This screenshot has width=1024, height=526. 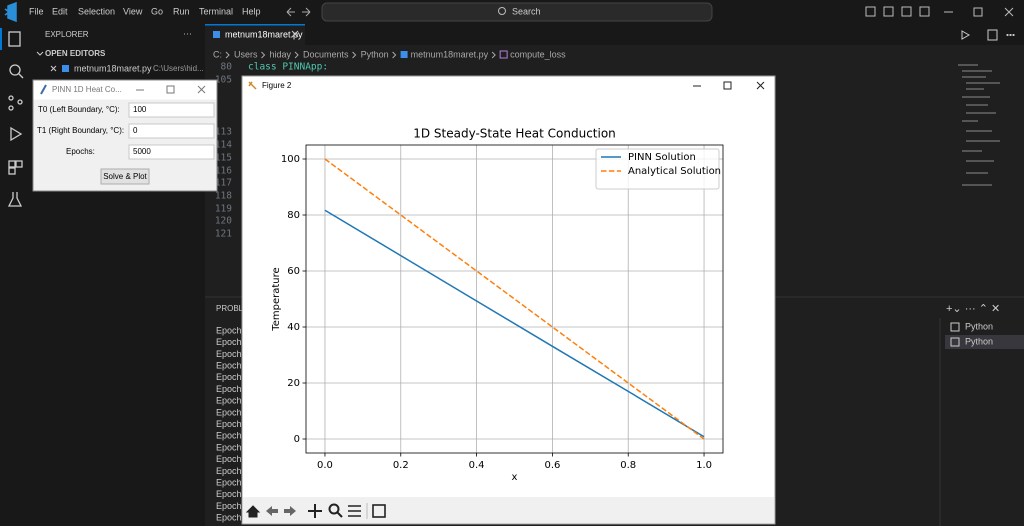 I want to click on line-number: 117, so click(x=223, y=183).